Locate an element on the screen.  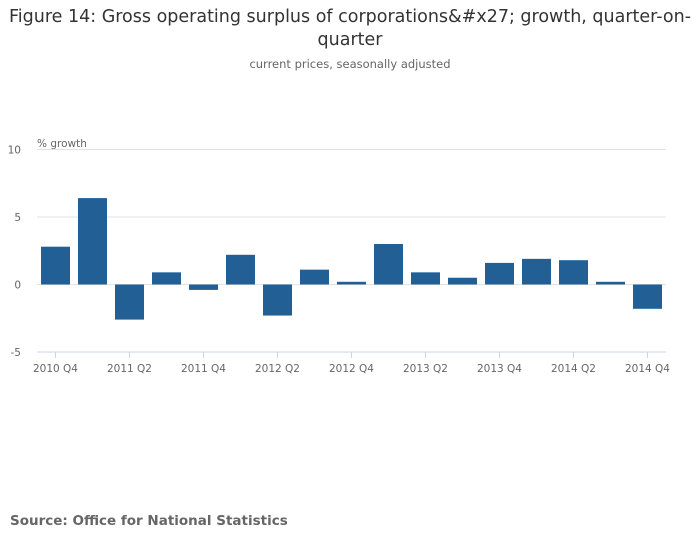
source-note: Source: Office for National Statistics is located at coordinates (149, 521).